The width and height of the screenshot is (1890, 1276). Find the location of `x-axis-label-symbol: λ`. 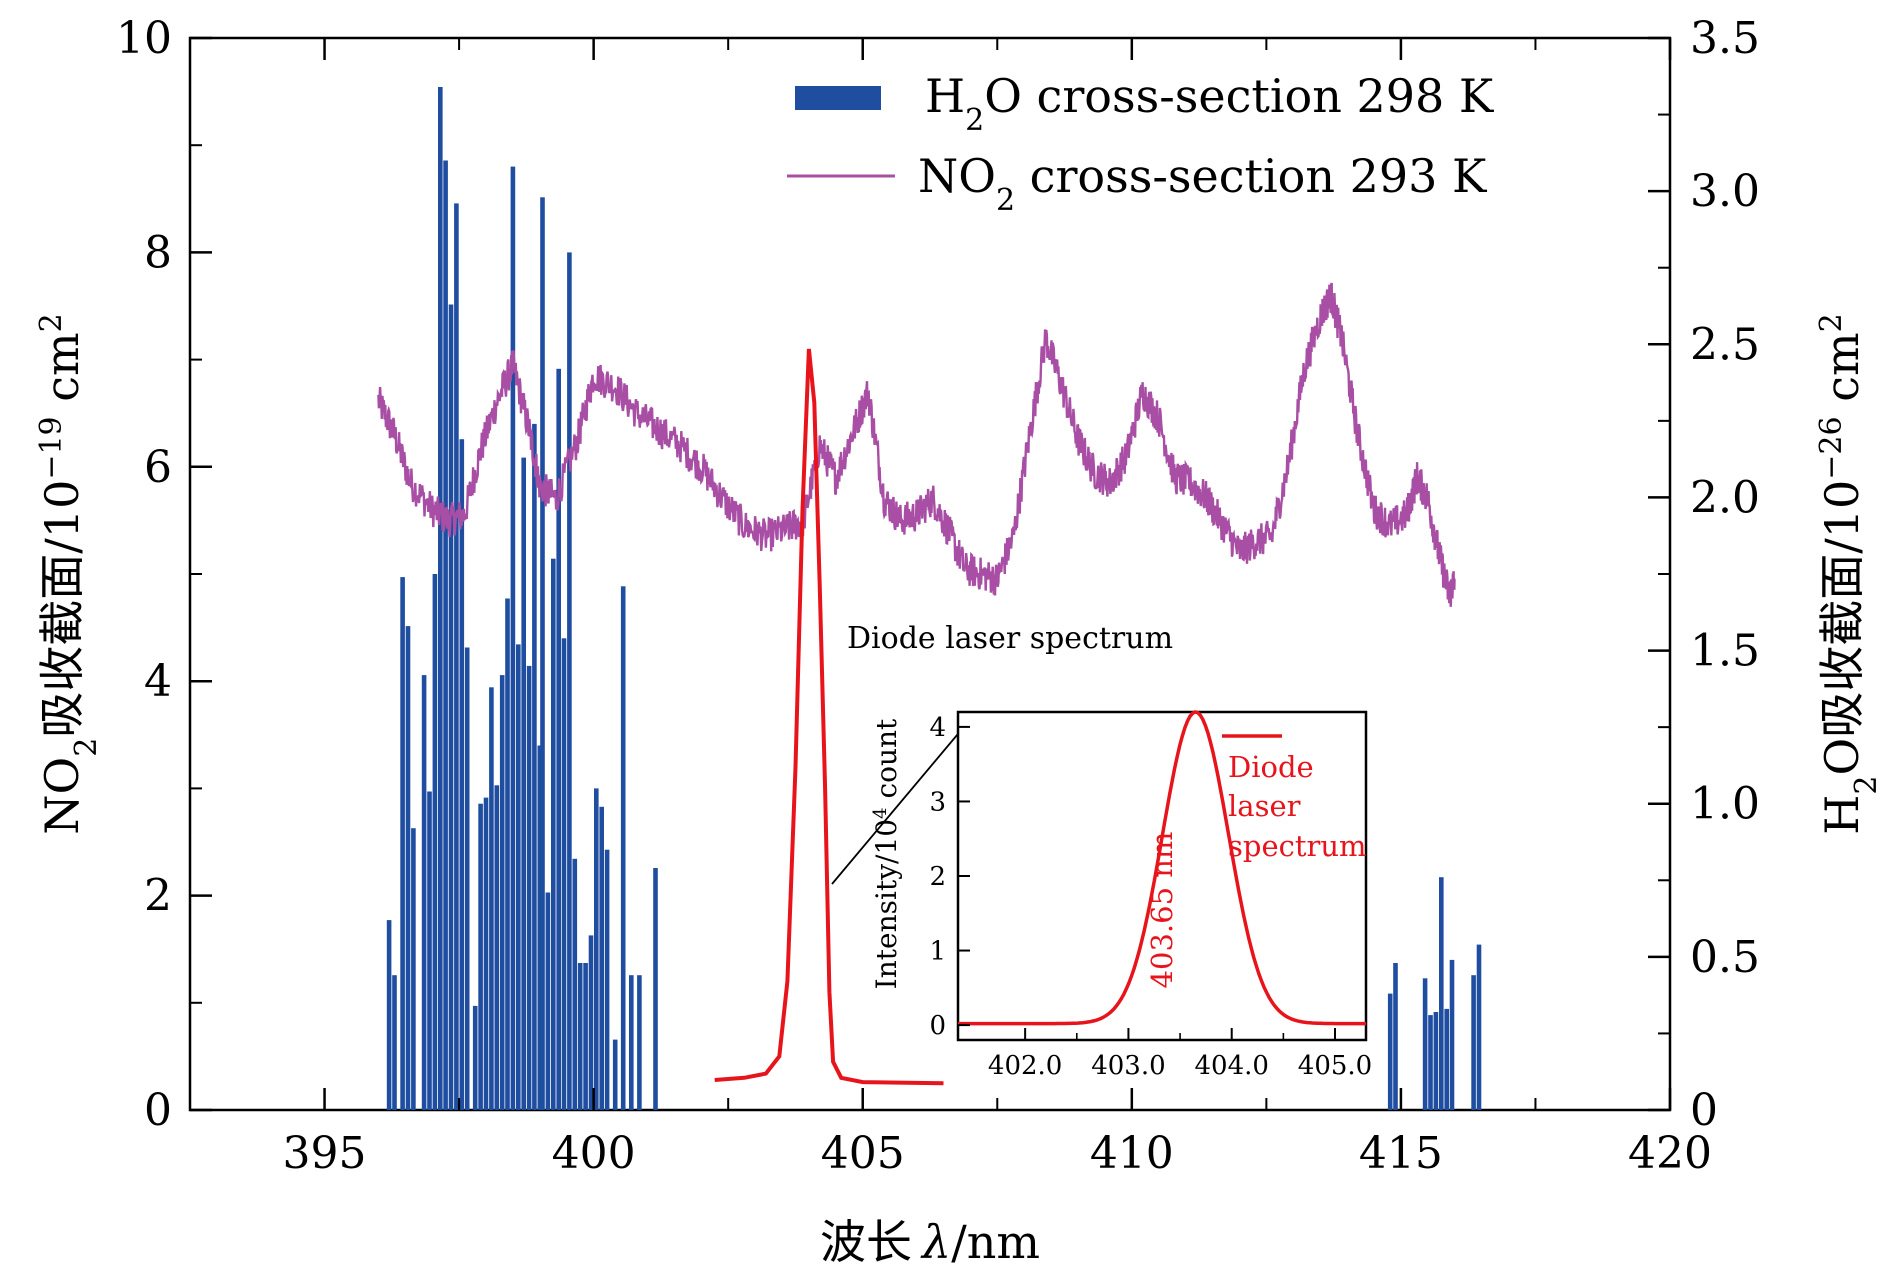

x-axis-label-symbol: λ is located at coordinates (935, 1242).